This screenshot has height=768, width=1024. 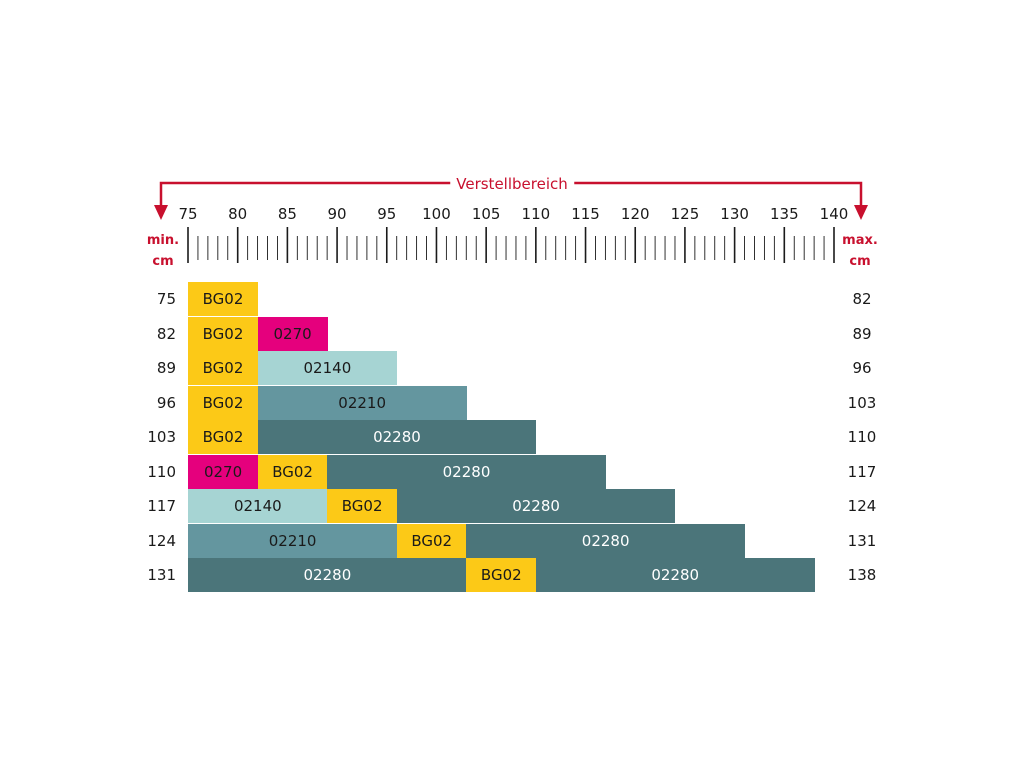 I want to click on min-cm-label: min. cm, so click(x=163, y=251).